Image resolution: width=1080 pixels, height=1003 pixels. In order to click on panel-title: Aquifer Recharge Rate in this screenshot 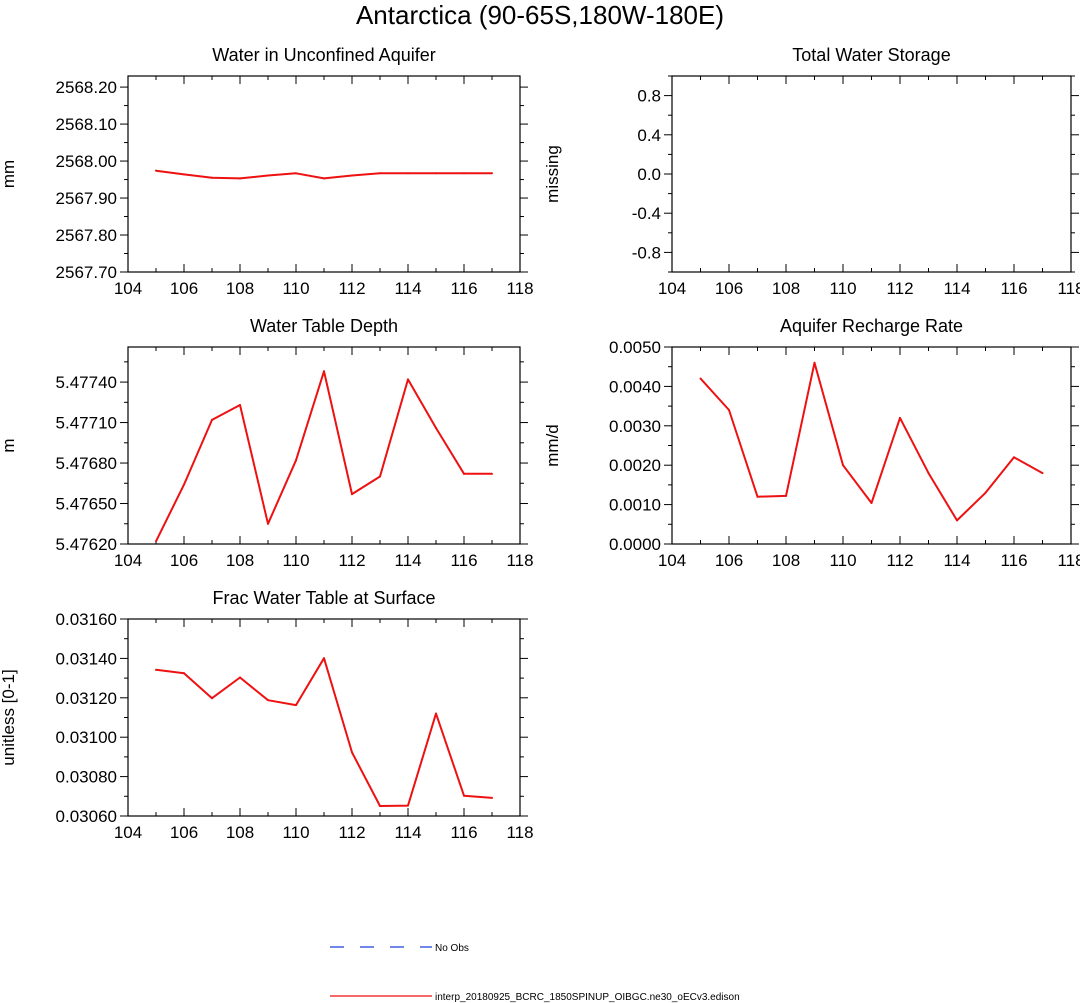, I will do `click(871, 326)`.